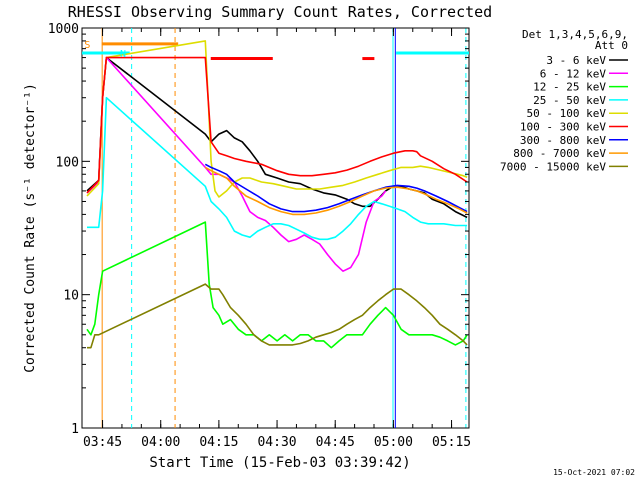  I want to click on legend-header-line: Det 1,3,4,5,6,9,, so click(575, 34).